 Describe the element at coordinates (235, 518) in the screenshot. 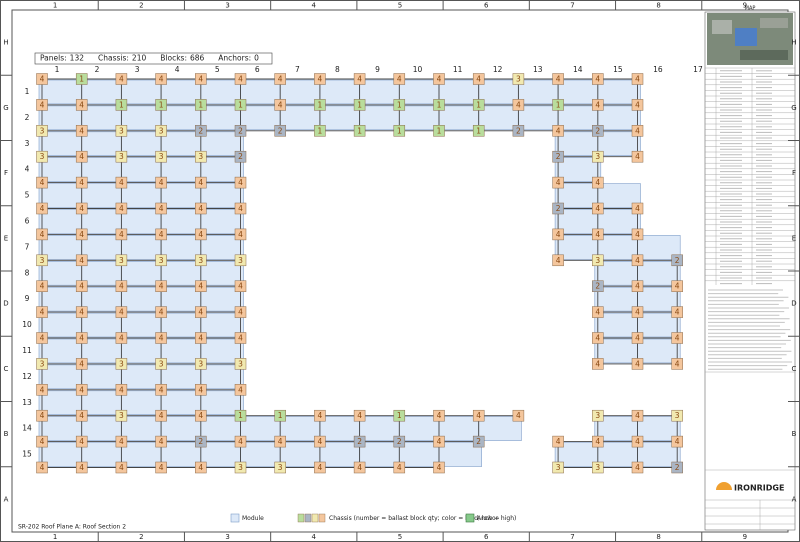

I see `legend-module-swatch` at that location.